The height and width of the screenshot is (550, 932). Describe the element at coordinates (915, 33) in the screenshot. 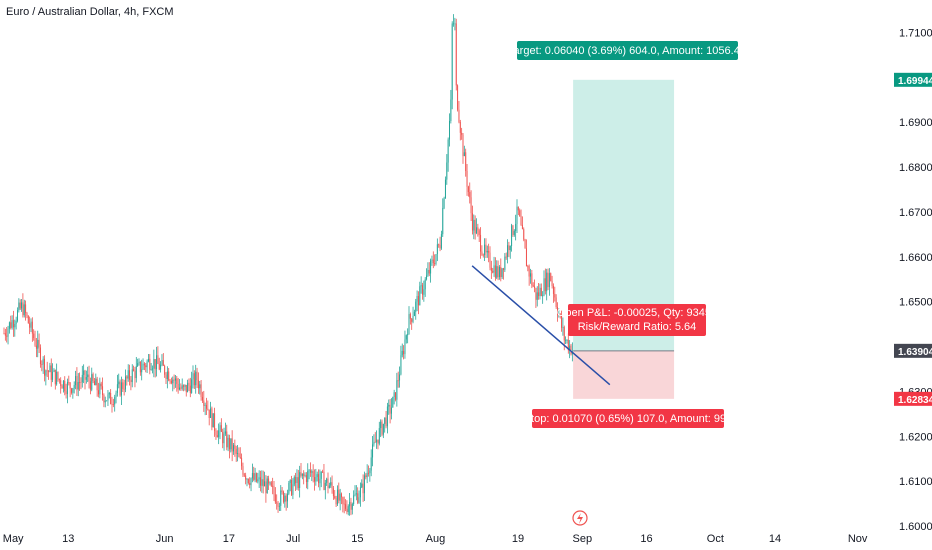

I see `price-tick-label: 1.71000` at that location.